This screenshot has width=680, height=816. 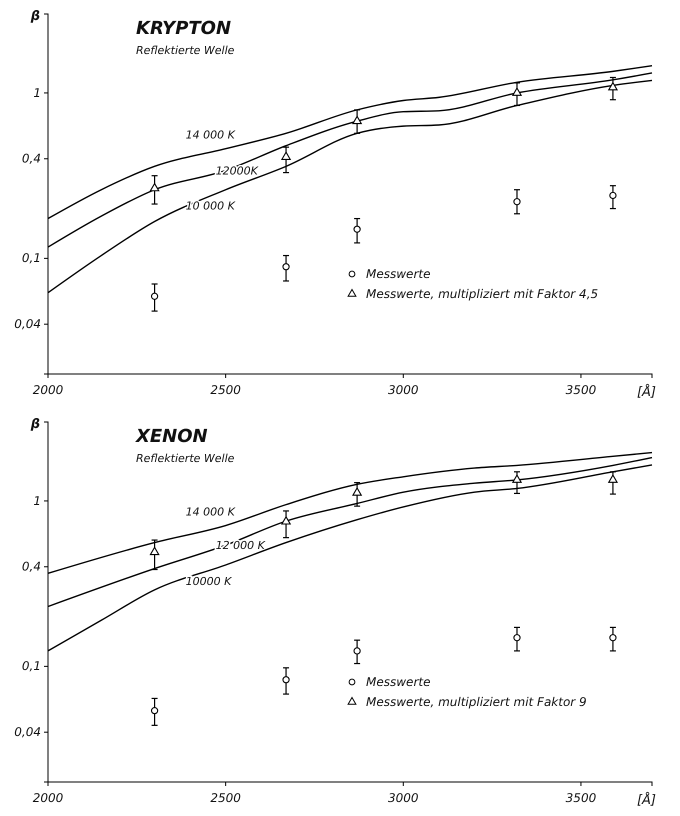 What do you see at coordinates (482, 294) in the screenshot?
I see `legend-label: Messwerte, multipliziert mit Faktor 4,5` at bounding box center [482, 294].